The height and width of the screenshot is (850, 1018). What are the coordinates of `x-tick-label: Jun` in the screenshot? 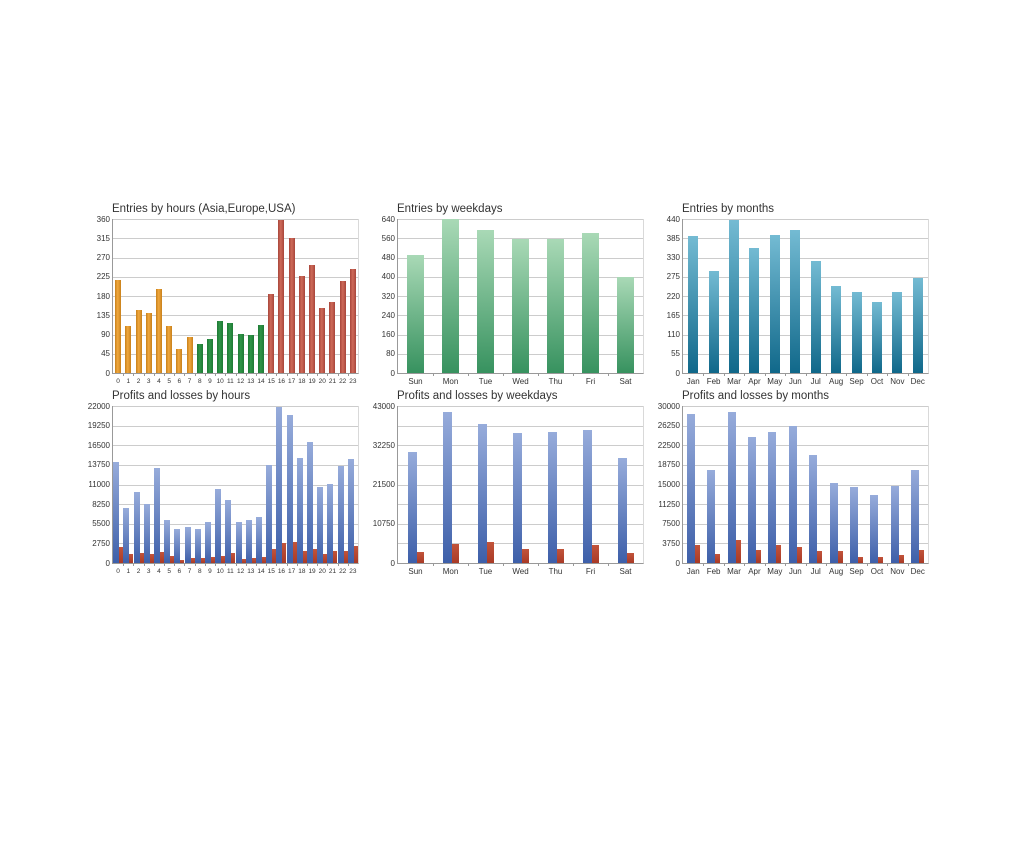 It's located at (795, 381).